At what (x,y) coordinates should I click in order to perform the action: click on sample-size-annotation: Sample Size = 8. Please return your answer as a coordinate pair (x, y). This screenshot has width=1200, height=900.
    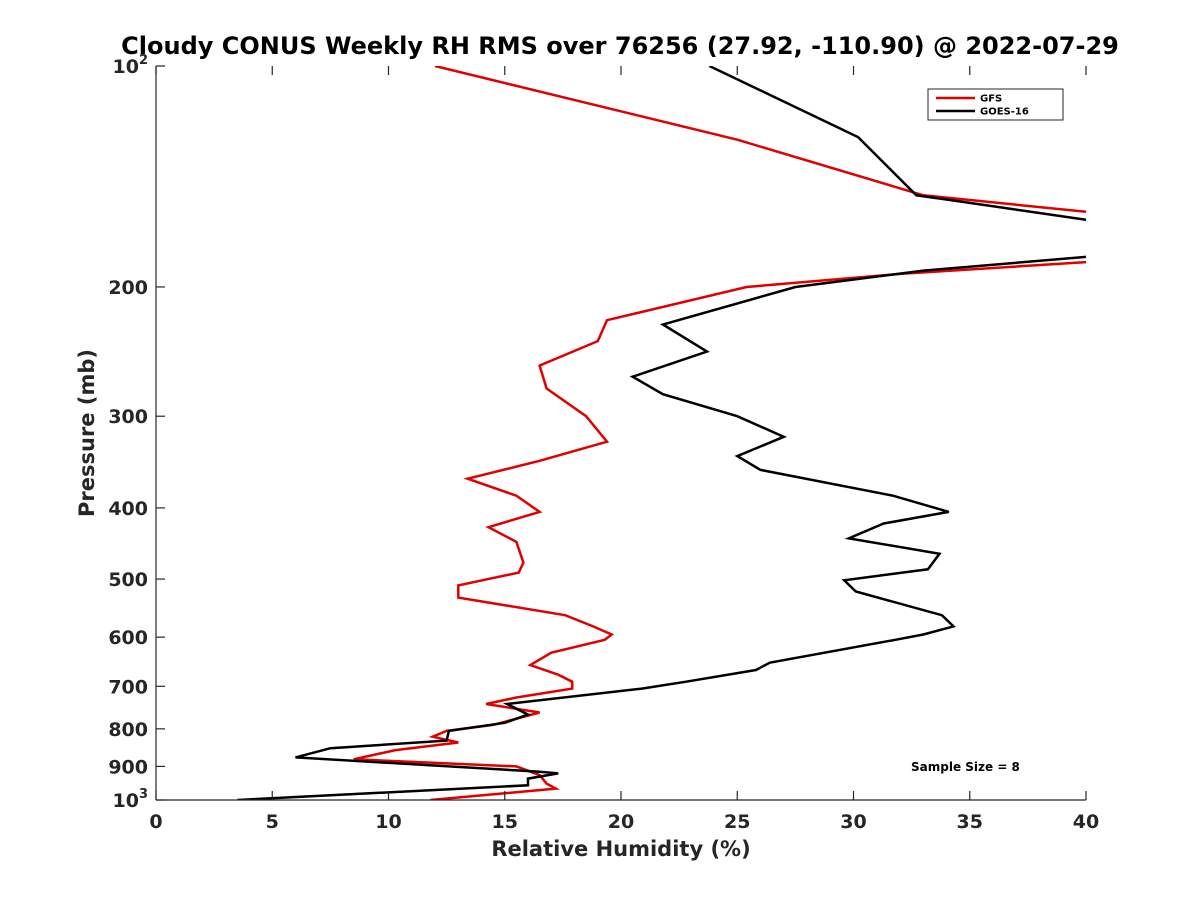
    Looking at the image, I should click on (965, 767).